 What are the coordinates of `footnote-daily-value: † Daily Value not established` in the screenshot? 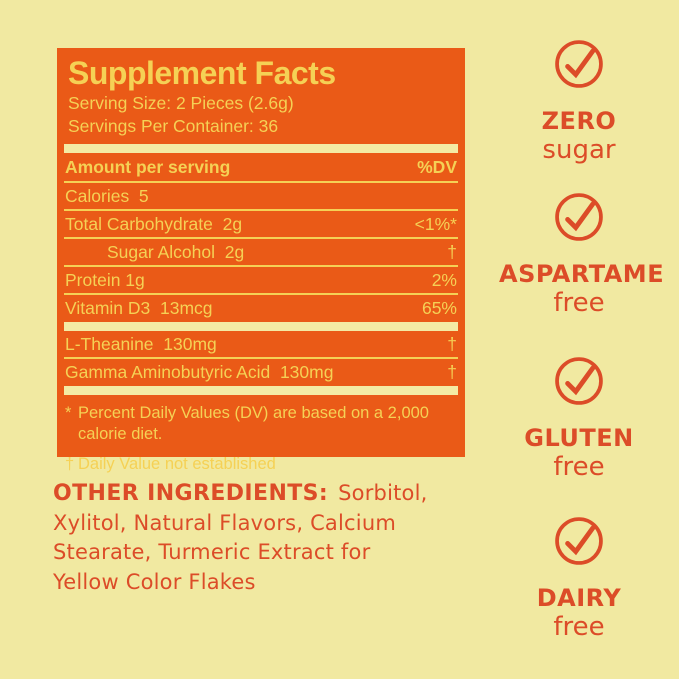 It's located at (261, 464).